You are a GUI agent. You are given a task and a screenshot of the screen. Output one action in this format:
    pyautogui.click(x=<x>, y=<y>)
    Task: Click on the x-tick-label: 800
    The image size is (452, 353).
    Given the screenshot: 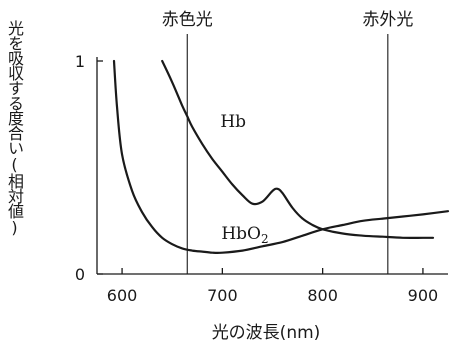 What is the action you would take?
    pyautogui.click(x=322, y=295)
    